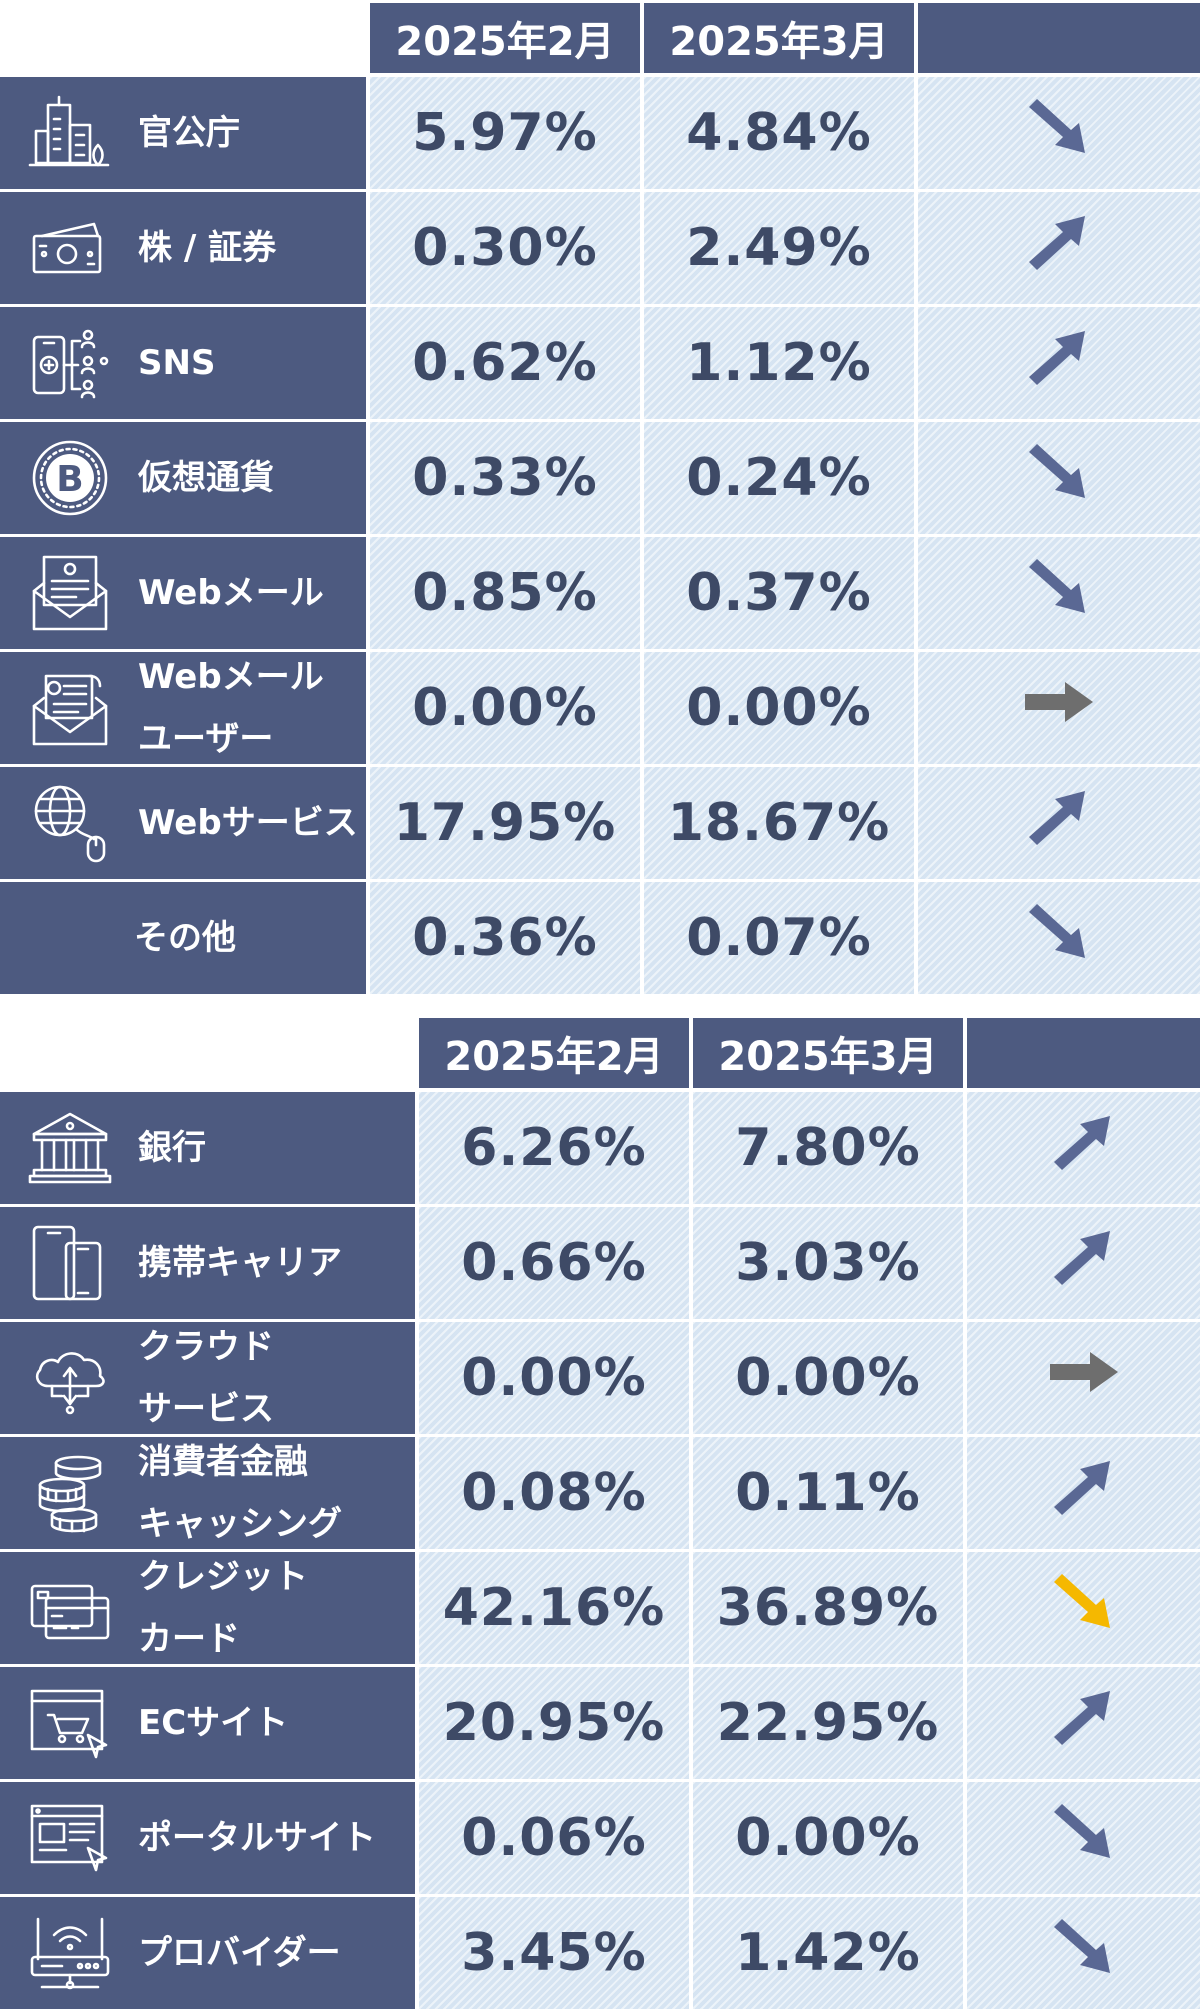  I want to click on table-row: ECサイト 20.95% 22.95%, so click(600, 1723).